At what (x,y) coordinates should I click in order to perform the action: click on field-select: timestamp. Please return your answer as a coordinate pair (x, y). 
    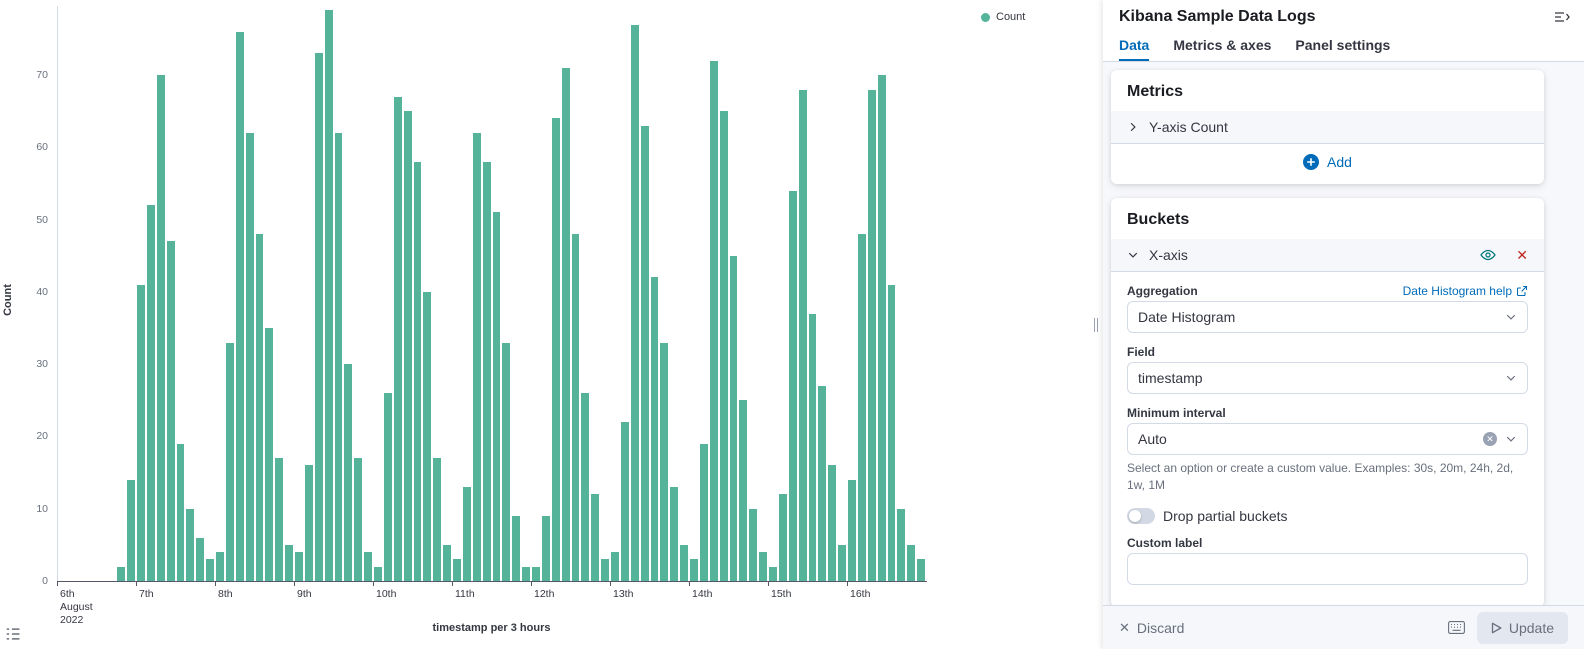
    Looking at the image, I should click on (1327, 378).